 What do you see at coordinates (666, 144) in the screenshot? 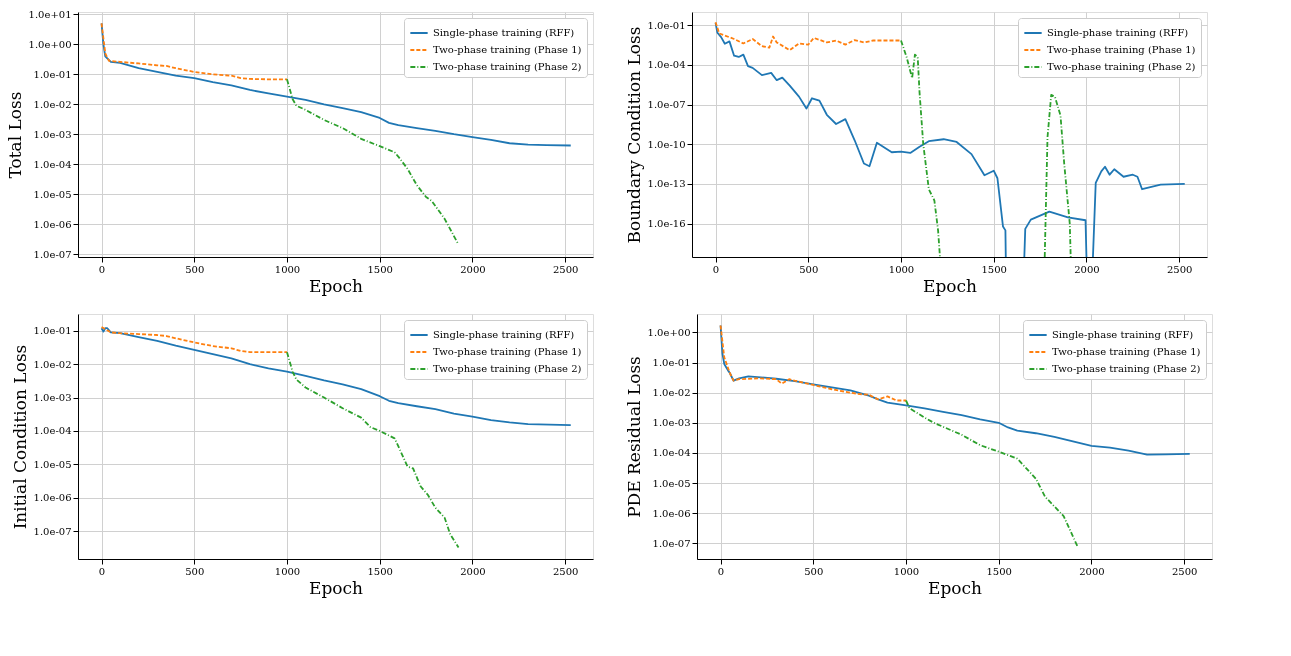
I see `y-tick-label: 1.0e-10` at bounding box center [666, 144].